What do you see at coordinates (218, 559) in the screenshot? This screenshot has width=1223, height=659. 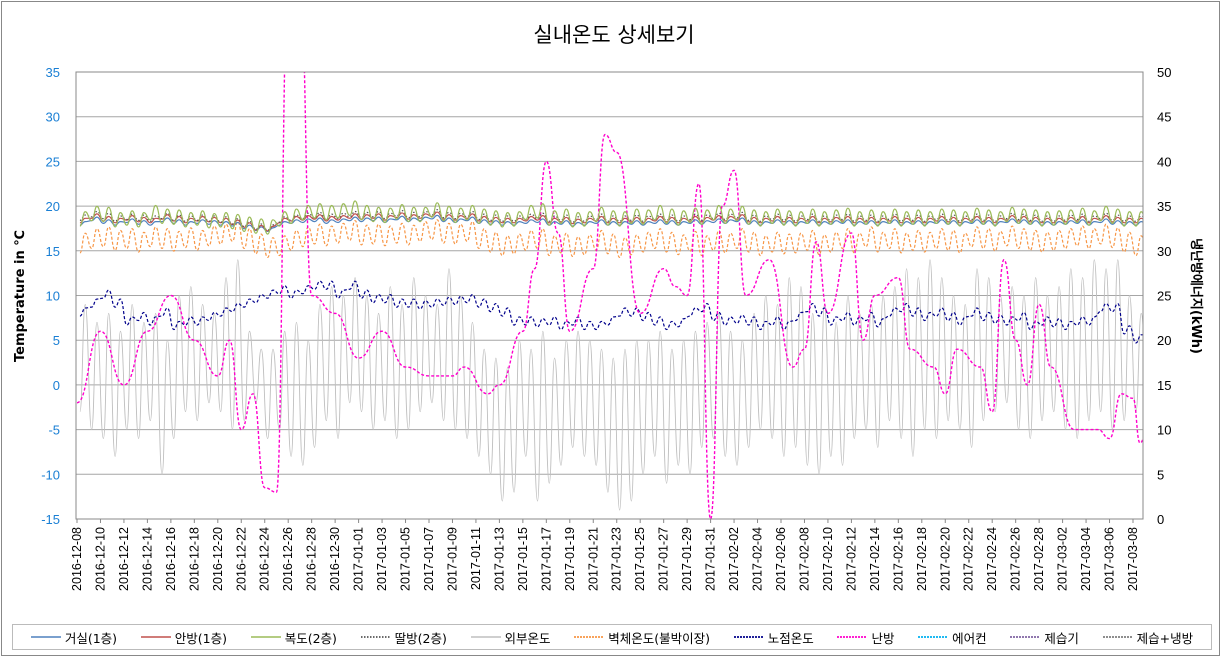 I see `x-tick-label: 2016-12-20` at bounding box center [218, 559].